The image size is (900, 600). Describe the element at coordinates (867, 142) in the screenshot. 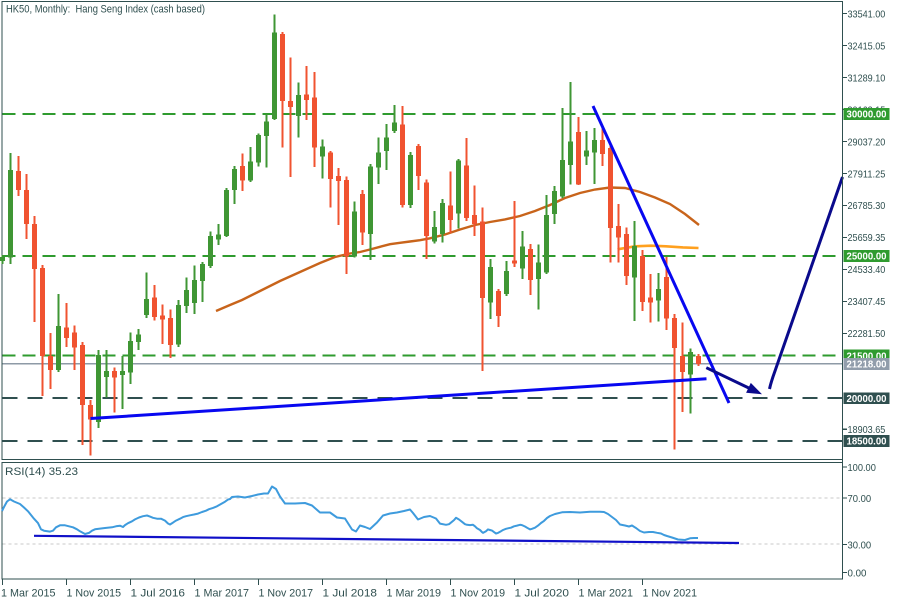

I see `svg-text: 29037.20` at that location.